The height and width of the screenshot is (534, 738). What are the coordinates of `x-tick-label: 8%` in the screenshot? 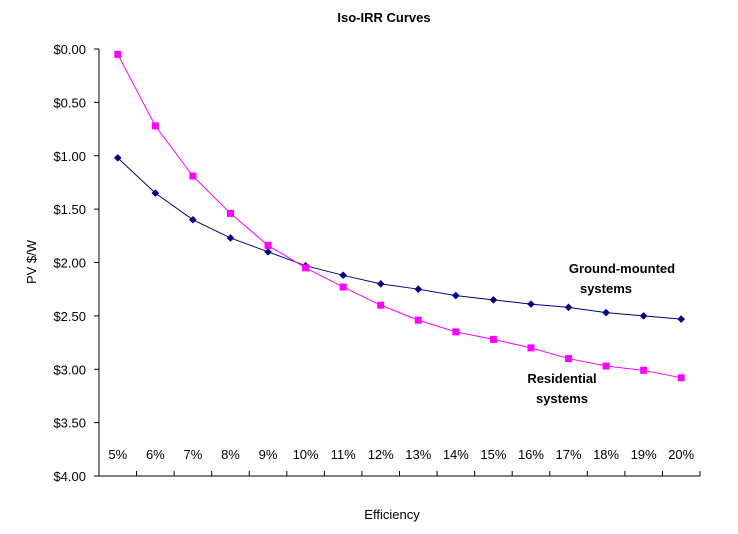 It's located at (230, 454).